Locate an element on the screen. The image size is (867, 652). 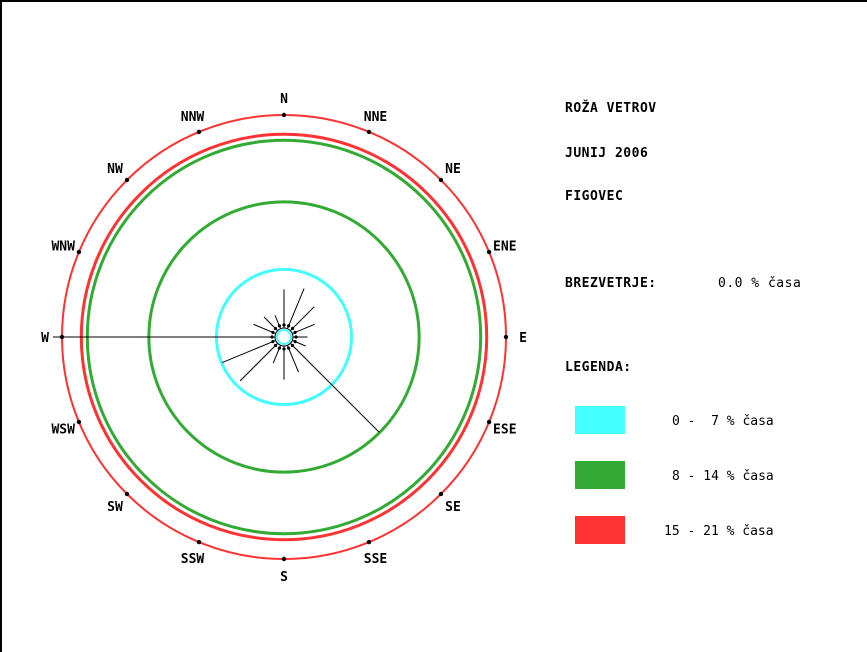
legend-title: LEGENDA: is located at coordinates (598, 367).